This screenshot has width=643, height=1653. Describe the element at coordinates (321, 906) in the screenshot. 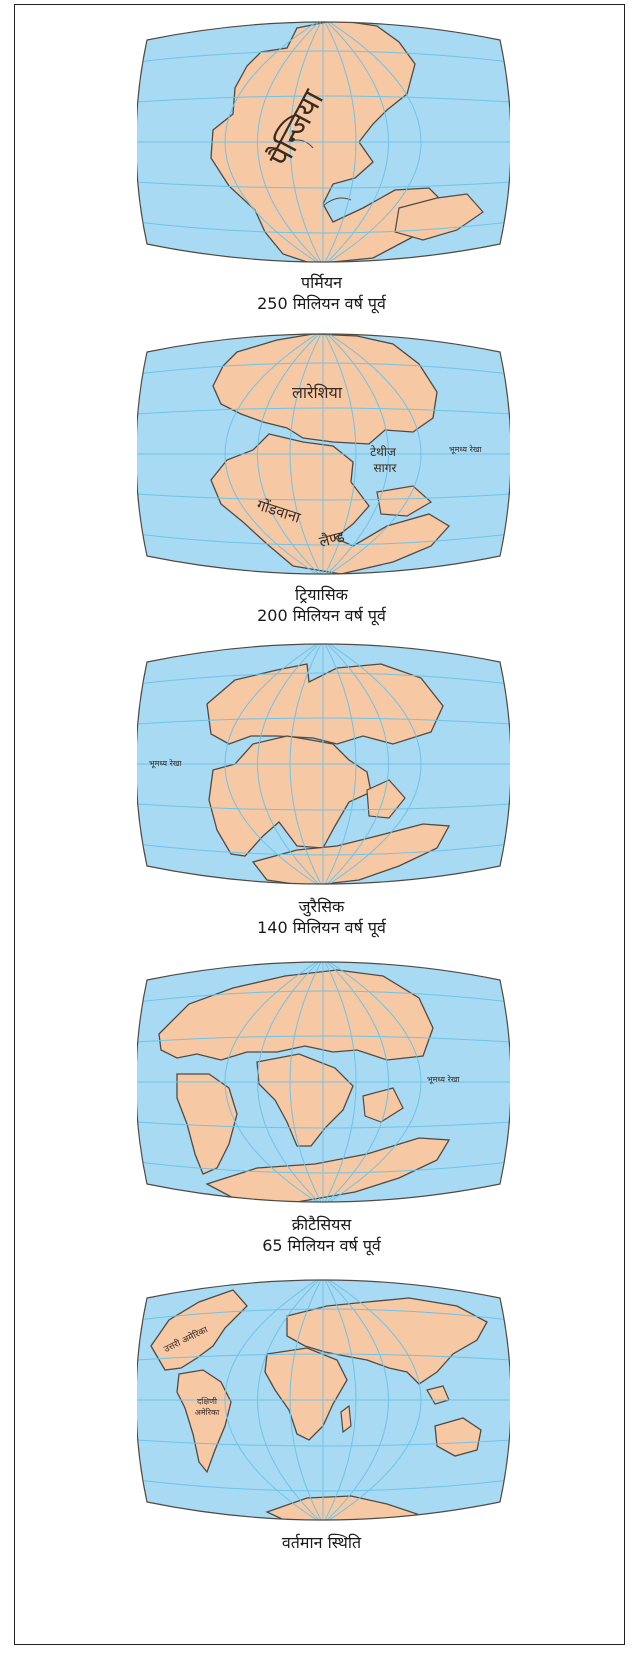

I see `period-name: जुरैसिक` at that location.